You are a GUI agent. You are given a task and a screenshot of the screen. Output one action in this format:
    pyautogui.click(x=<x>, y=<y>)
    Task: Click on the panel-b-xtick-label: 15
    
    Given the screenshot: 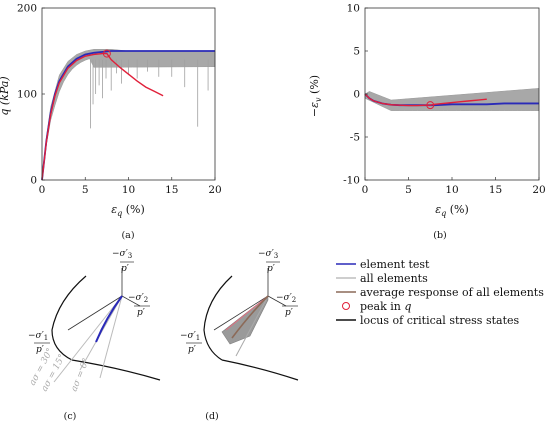 What is the action you would take?
    pyautogui.click(x=495, y=190)
    